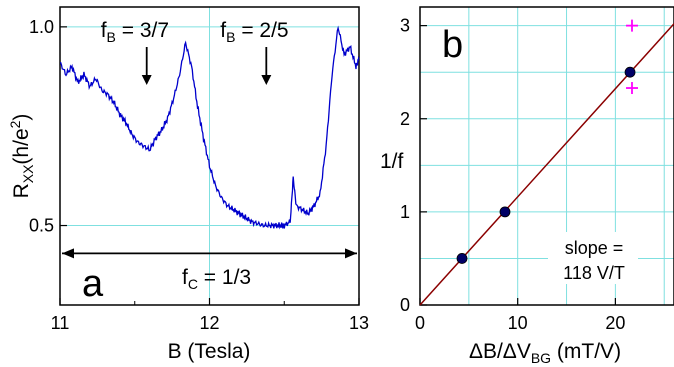  What do you see at coordinates (405, 119) in the screenshot?
I see `panel-b-ytick-label: 2` at bounding box center [405, 119].